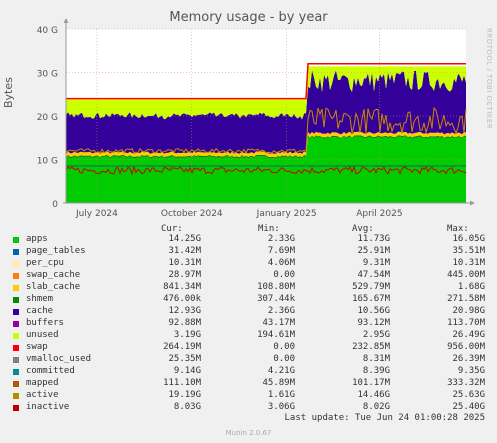 The height and width of the screenshot is (443, 497). I want to click on x-axis-arrow, so click(472, 203).